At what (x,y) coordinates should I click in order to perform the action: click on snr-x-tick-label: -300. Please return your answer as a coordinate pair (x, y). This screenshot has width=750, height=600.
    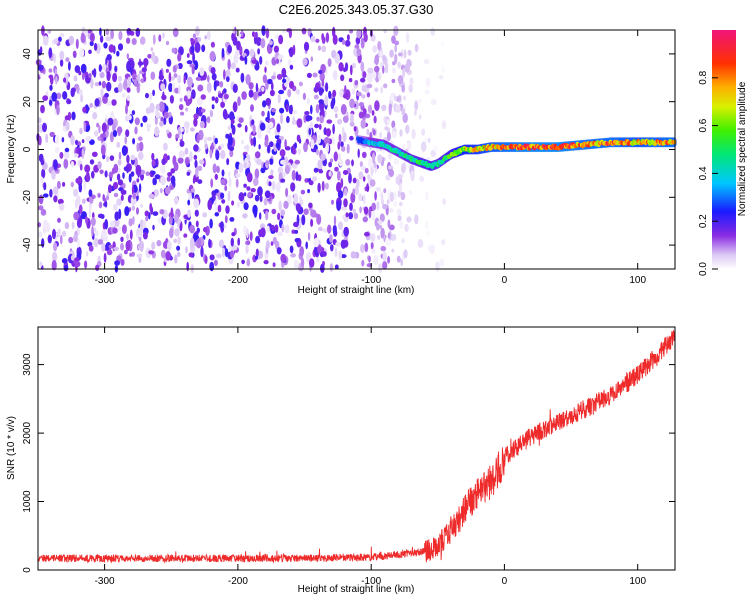
    Looking at the image, I should click on (105, 581).